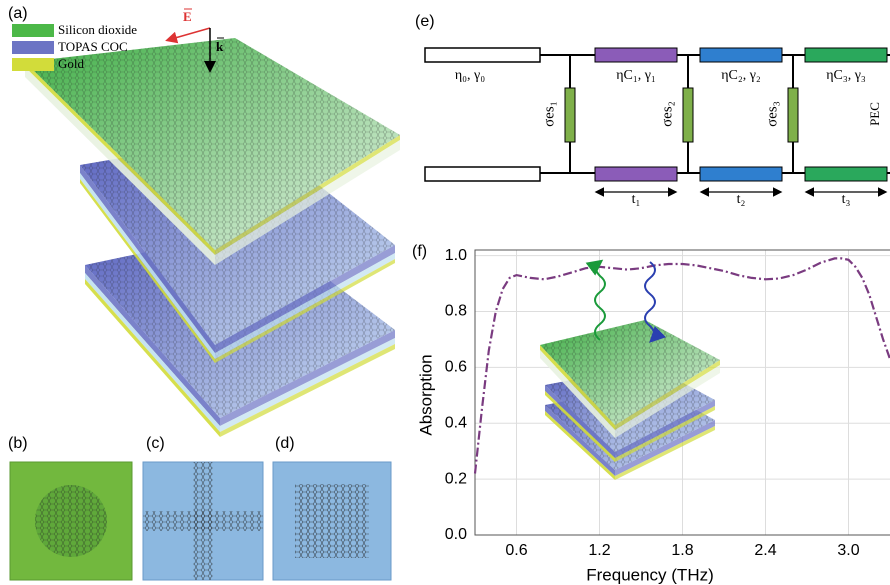 This screenshot has height=585, width=890. I want to click on wave-out, so click(595, 300).